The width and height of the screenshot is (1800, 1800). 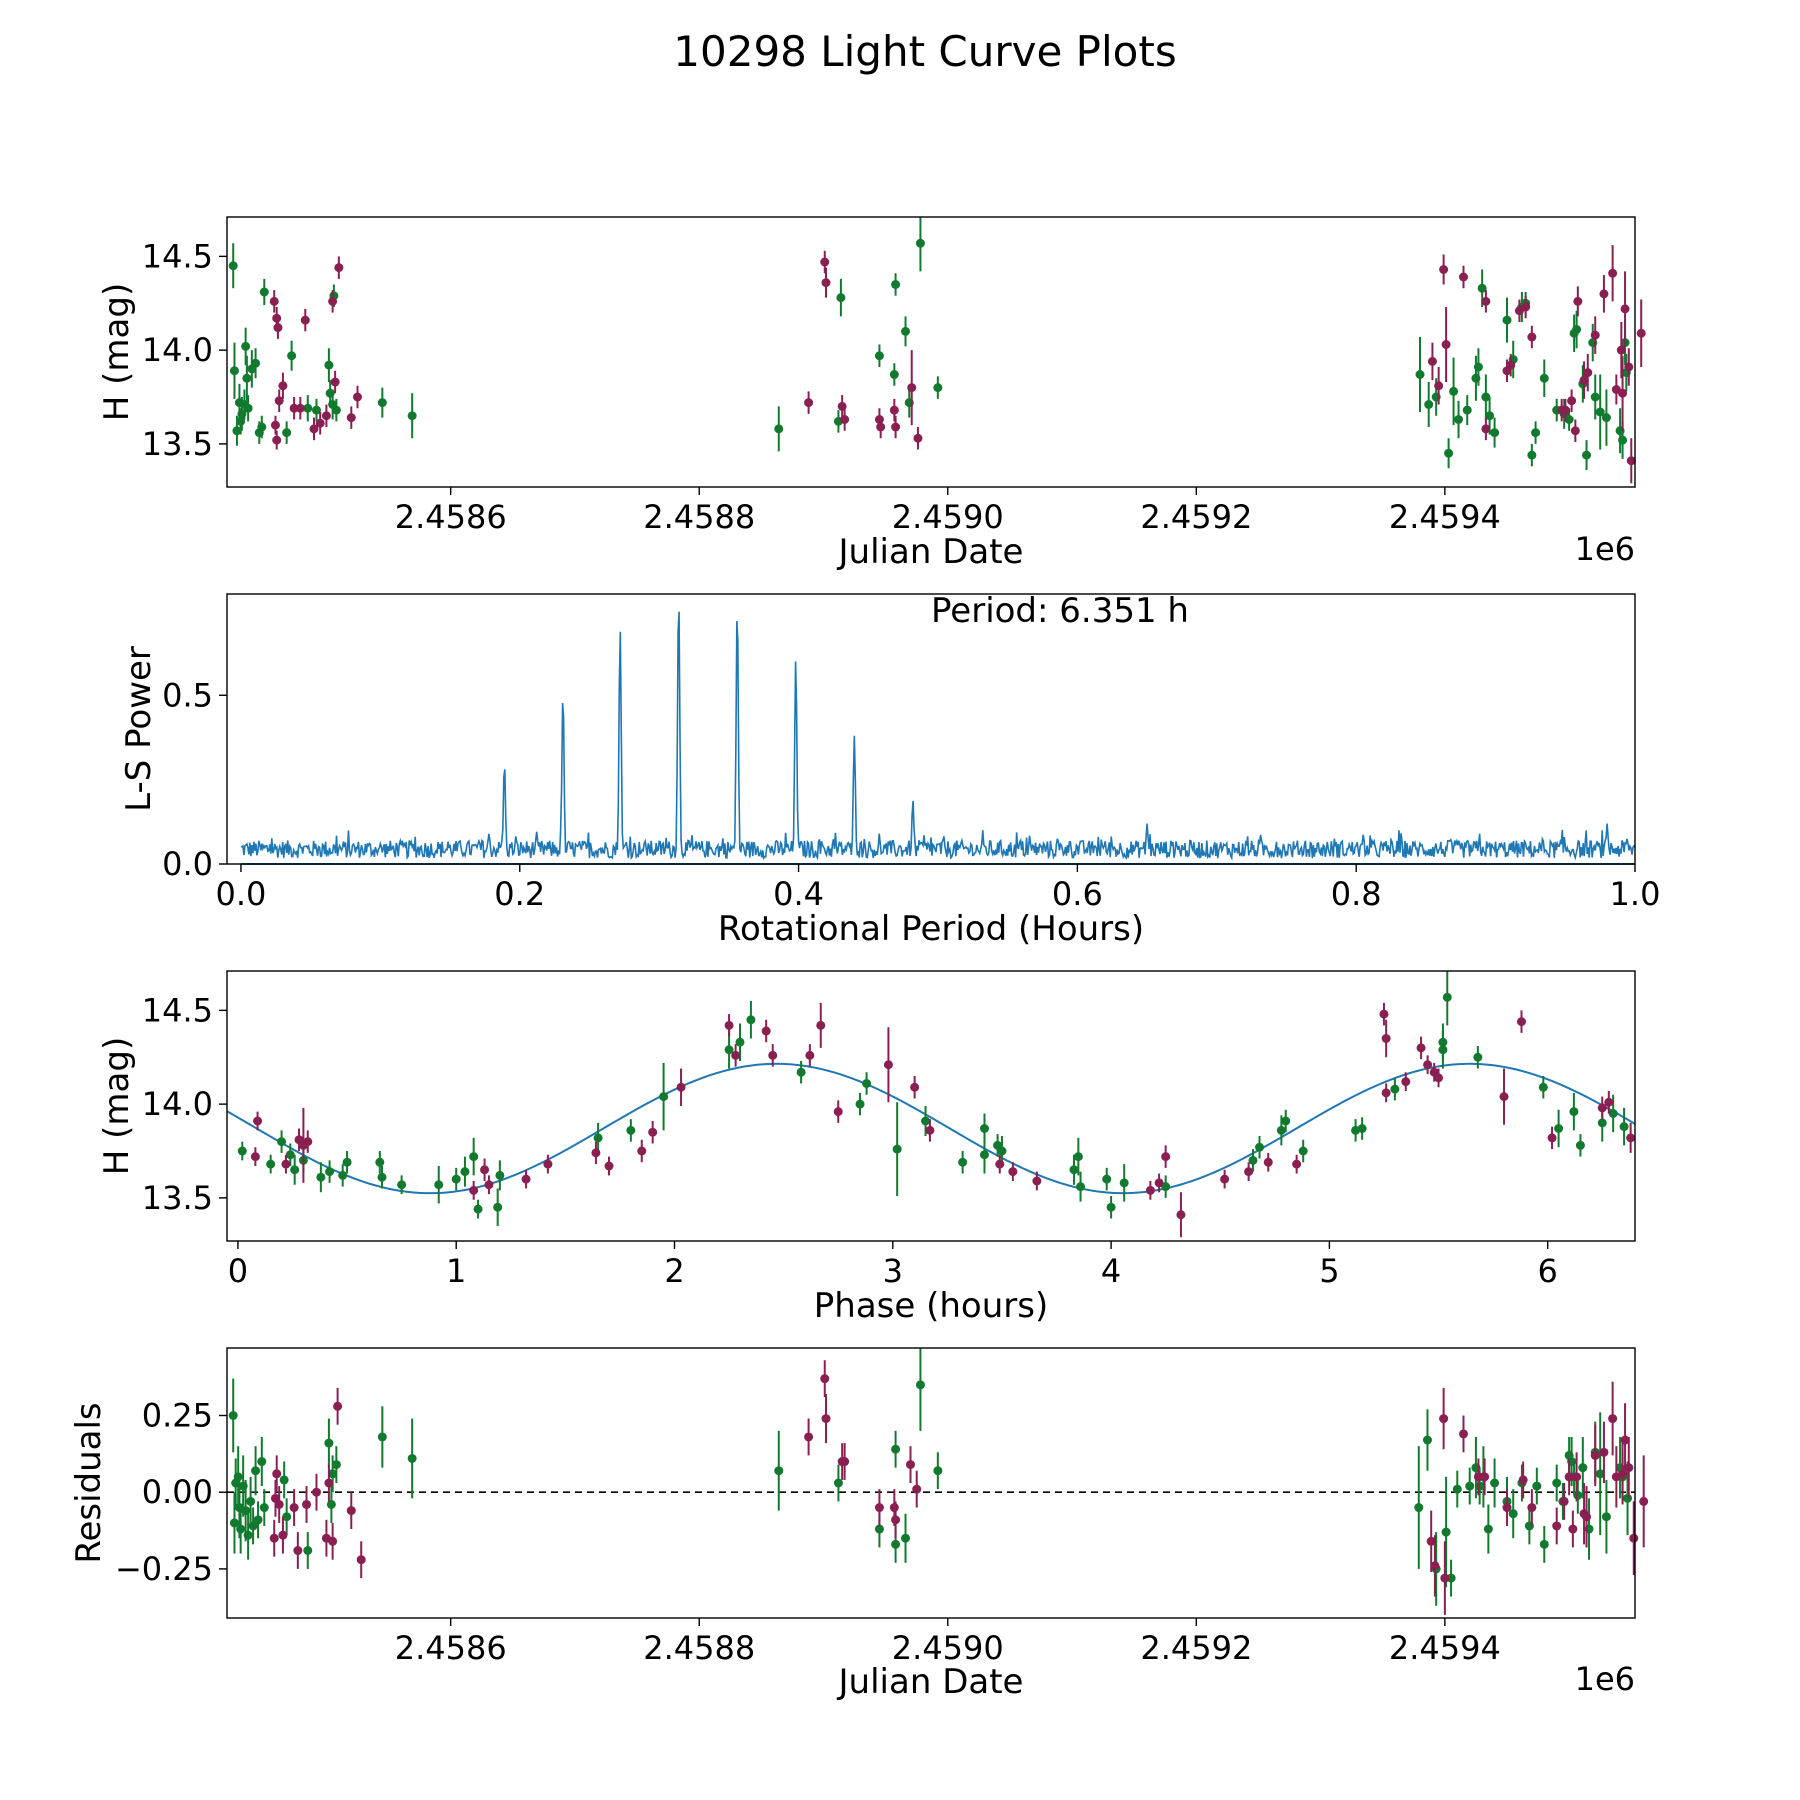 I want to click on periodogram-x-label: Rotational Period (Hours), so click(x=931, y=929).